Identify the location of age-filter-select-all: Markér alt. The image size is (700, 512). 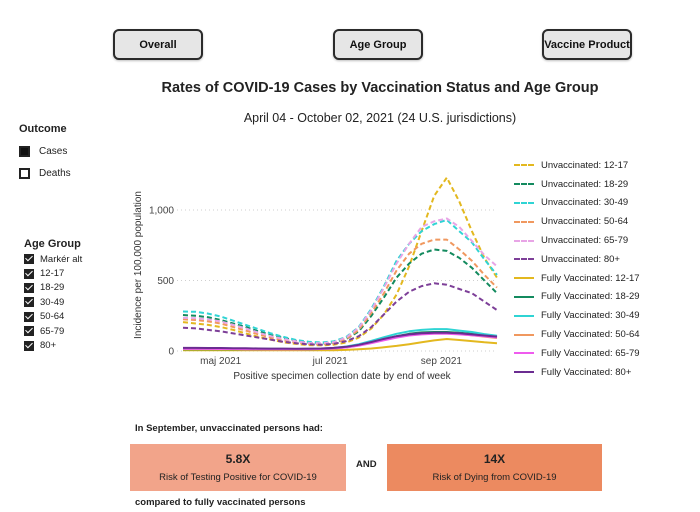
(53, 259).